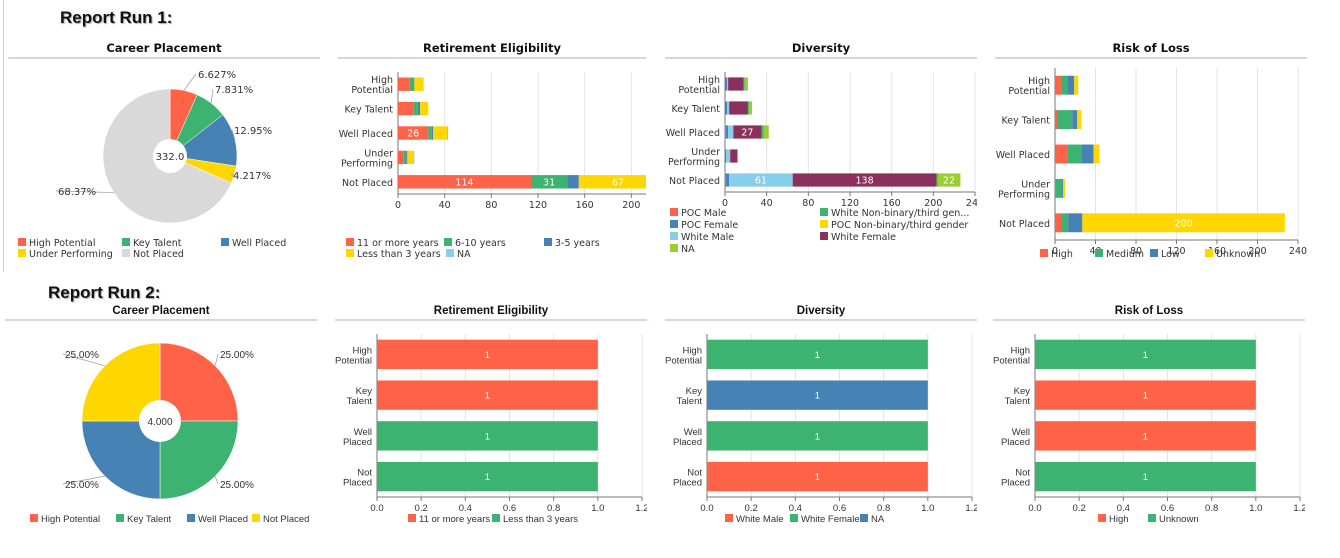 The image size is (1340, 558). I want to click on legend-label: Medium, so click(1125, 254).